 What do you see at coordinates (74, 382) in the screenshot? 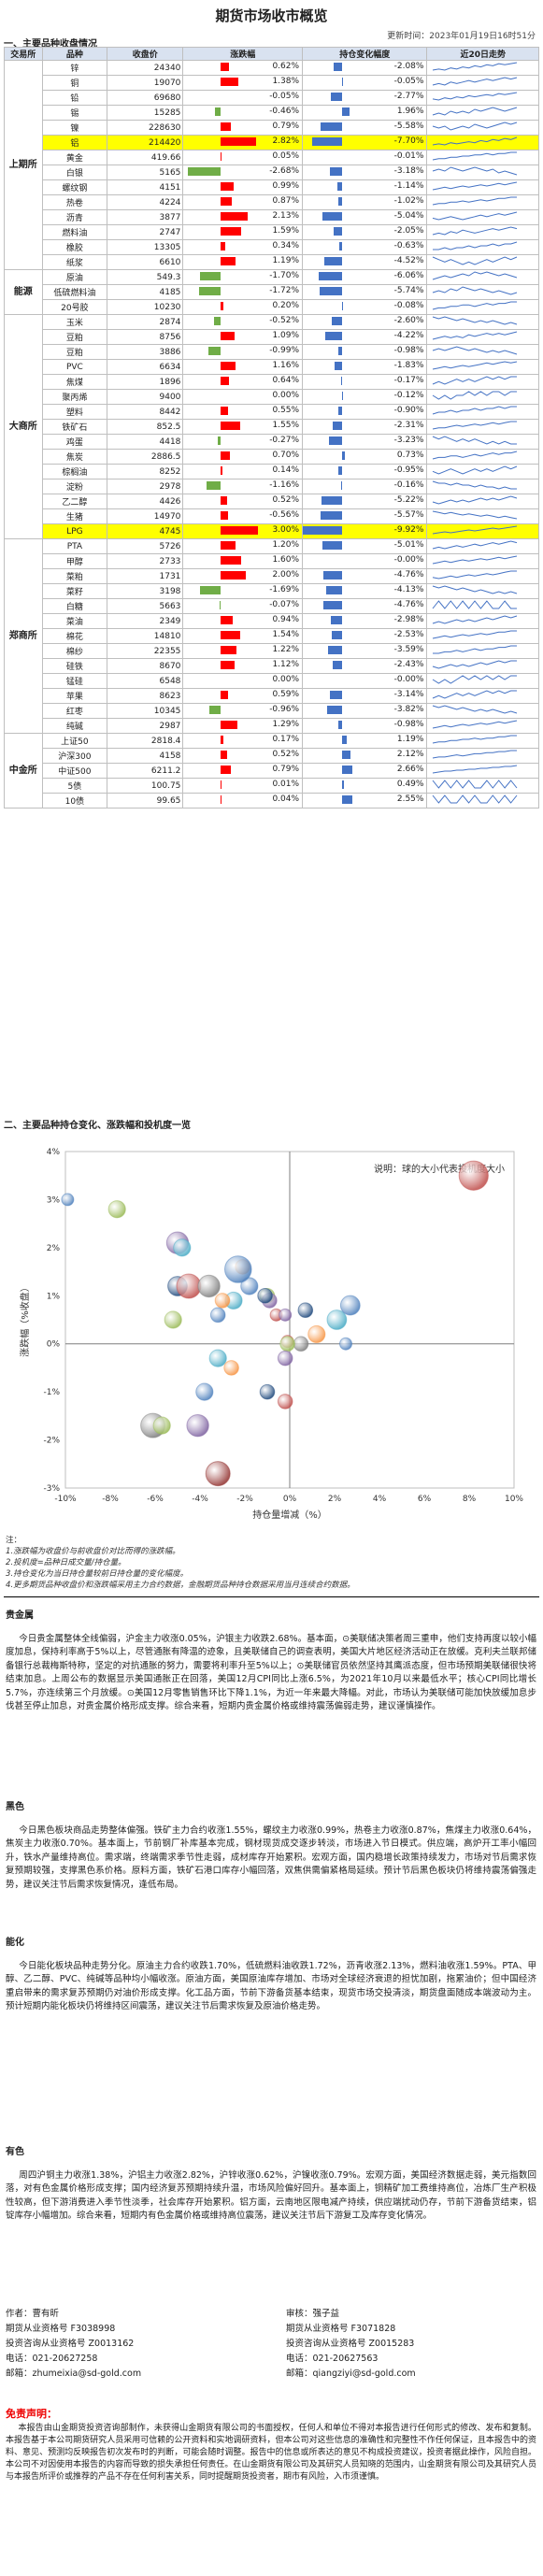
I see `name-cell: 焦煤` at bounding box center [74, 382].